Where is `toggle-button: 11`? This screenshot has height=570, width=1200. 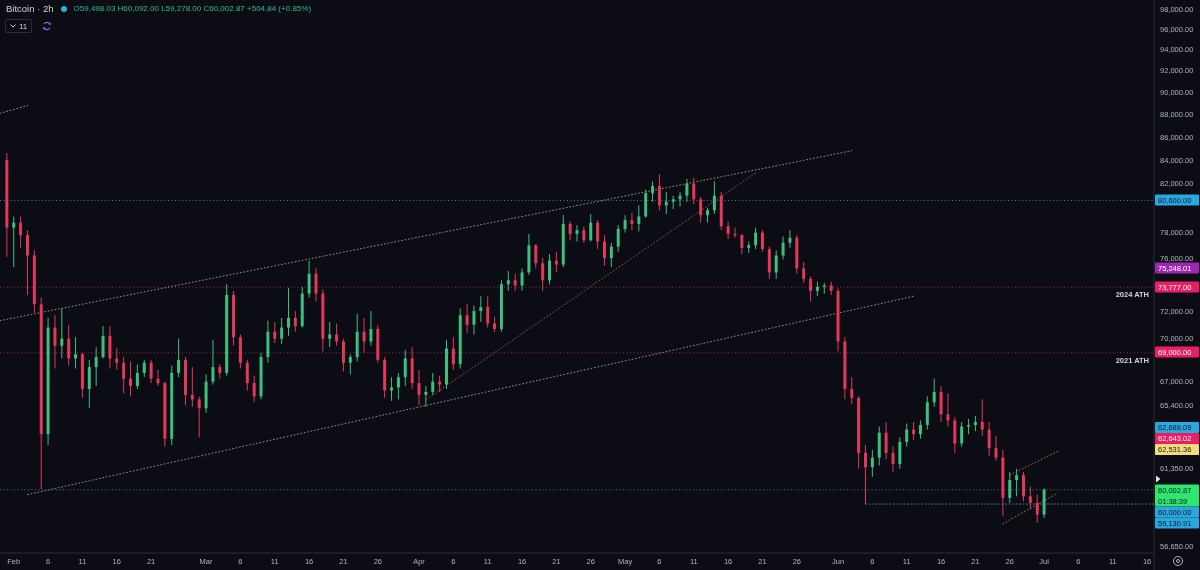 toggle-button: 11 is located at coordinates (19, 26).